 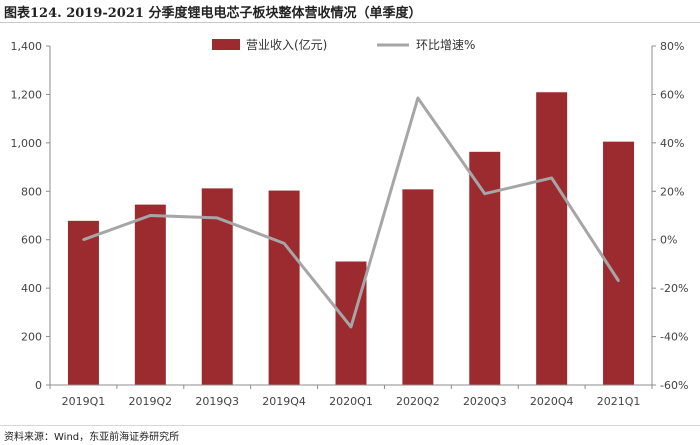 What do you see at coordinates (31, 288) in the screenshot?
I see `left-tick-label: 400` at bounding box center [31, 288].